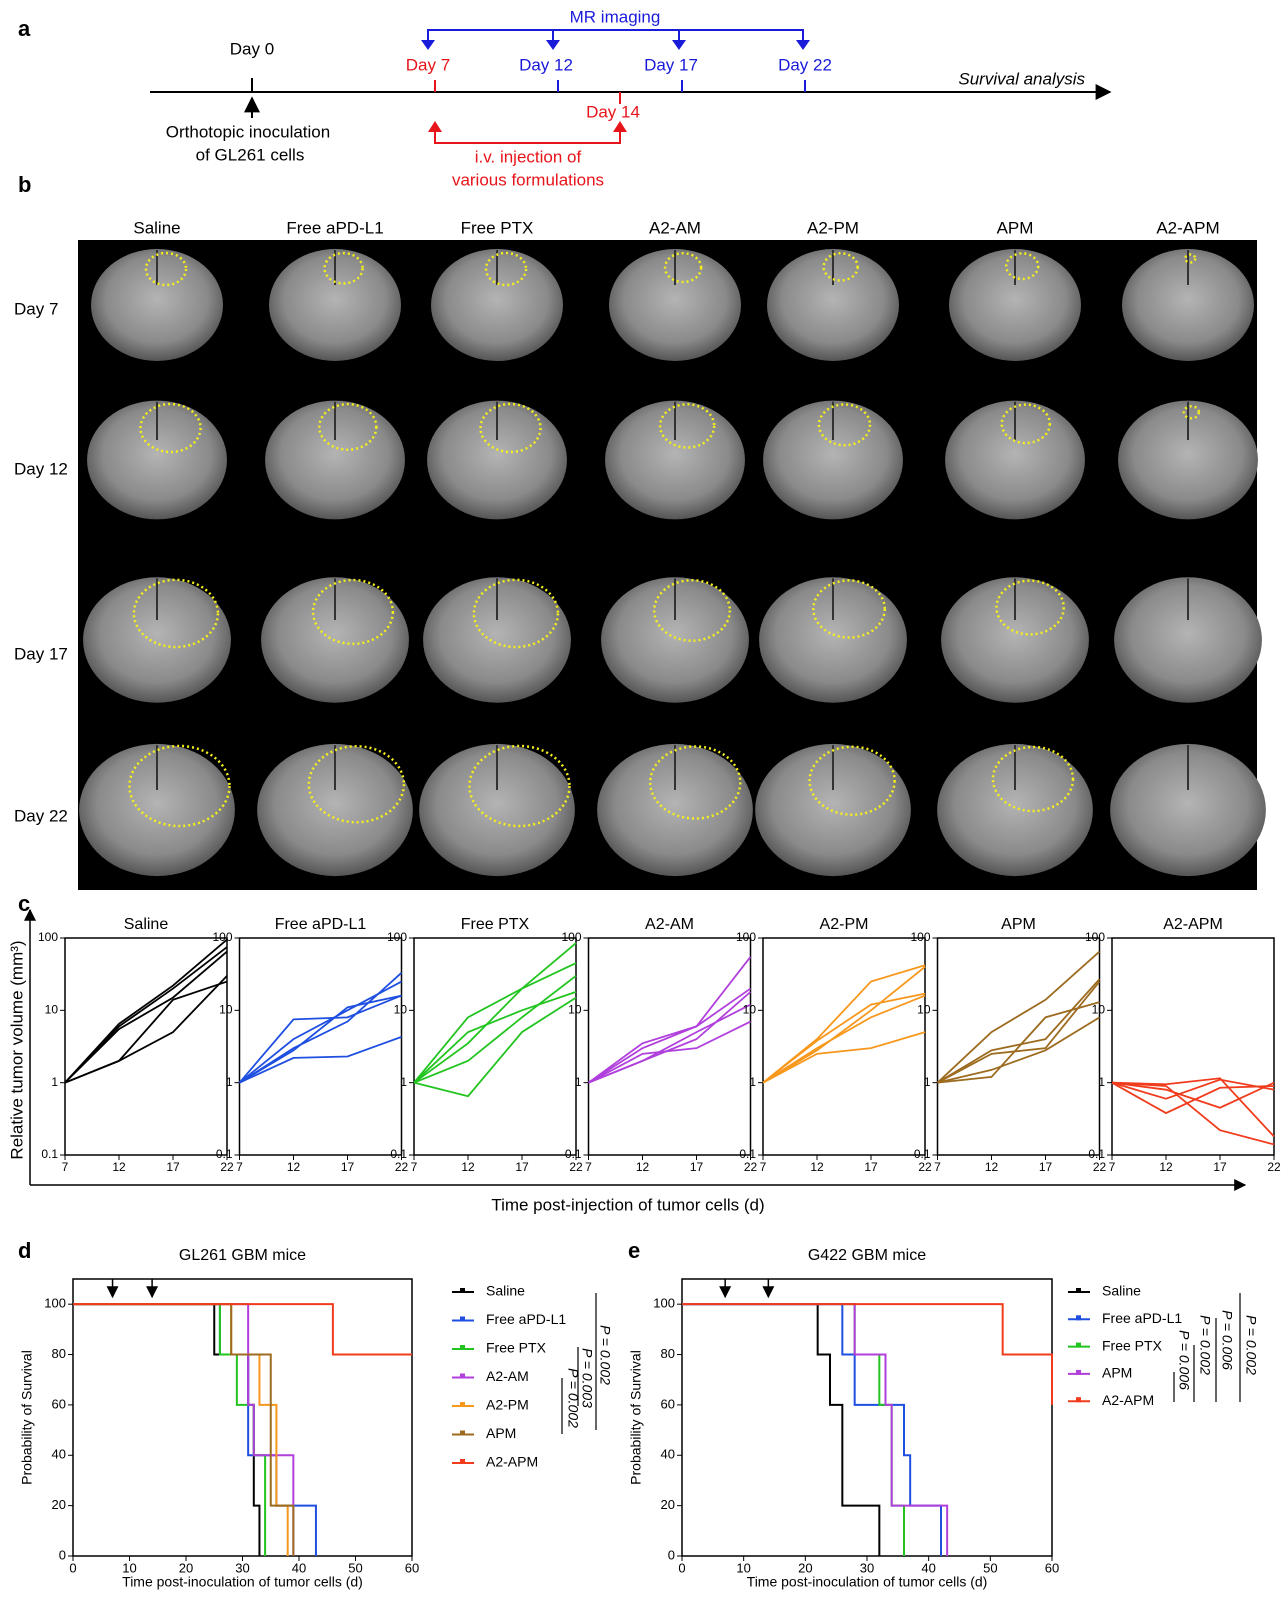  I want to click on chart: A2-APM 0.1 1 10 100 7 12 17 22, so click(1183, 1045).